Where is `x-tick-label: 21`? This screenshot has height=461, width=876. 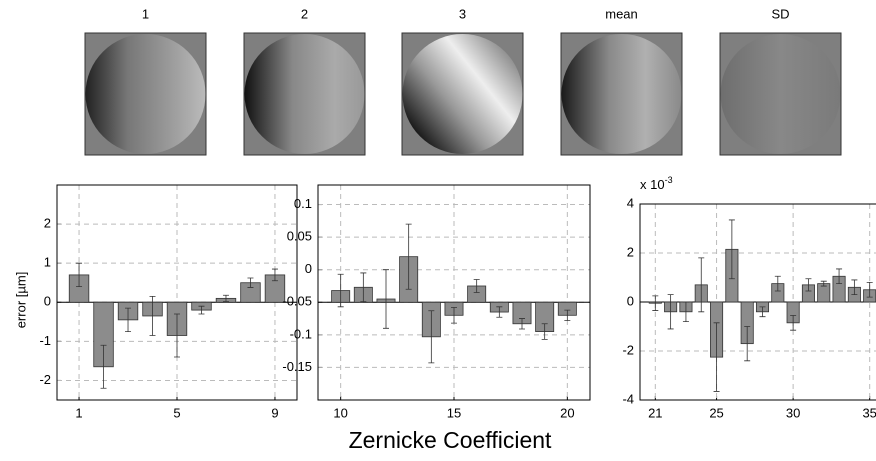 x-tick-label: 21 is located at coordinates (655, 412).